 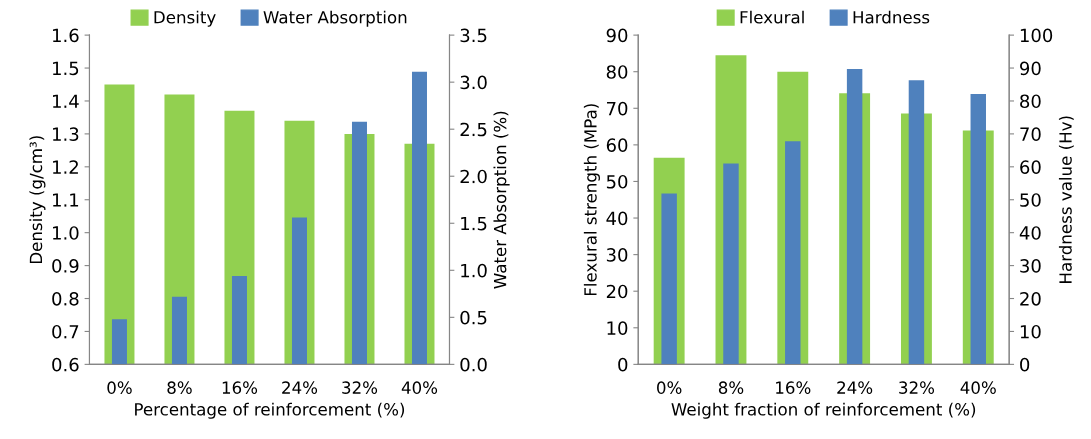 I want to click on y-tick-label: 0, so click(x=623, y=364).